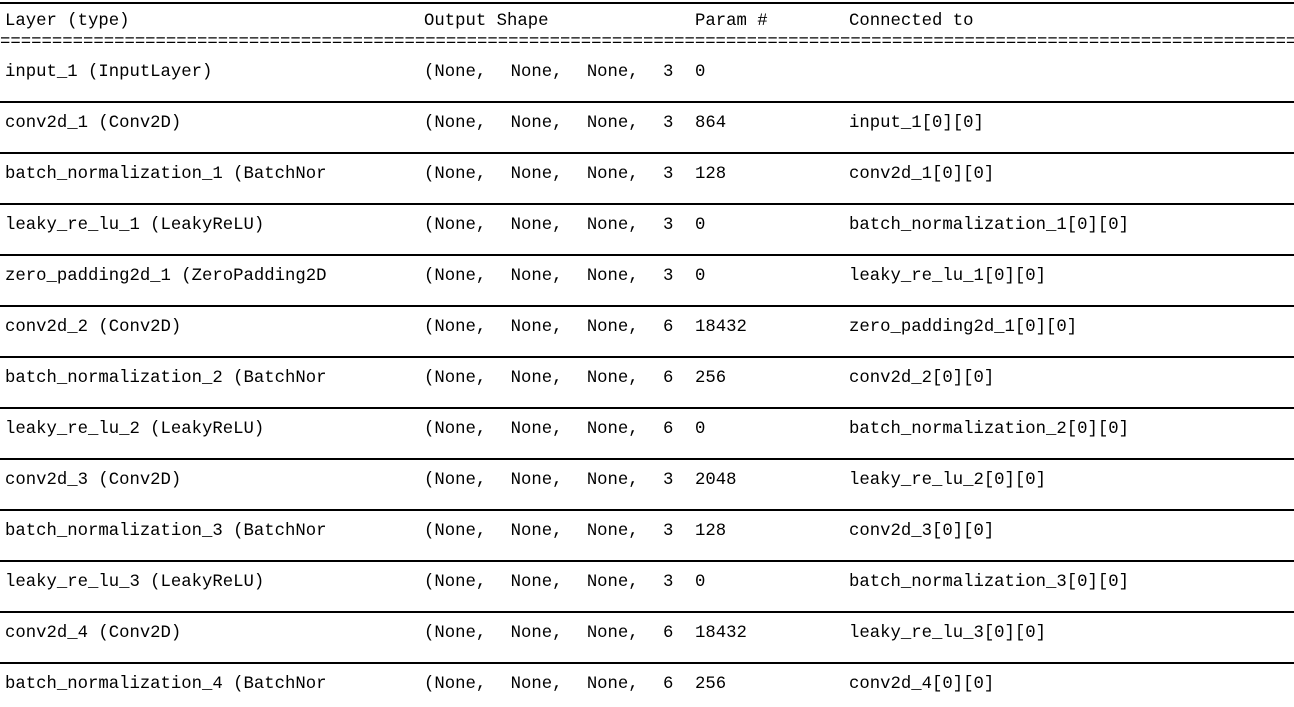 This screenshot has width=1294, height=707. Describe the element at coordinates (948, 276) in the screenshot. I see `connected-to-cell: leaky_re_lu_1[0][0]` at that location.